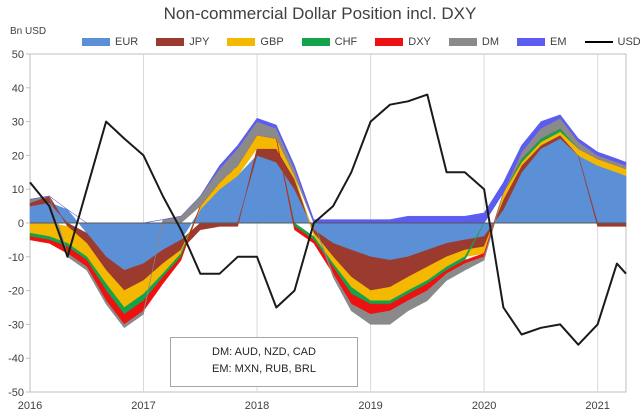  Describe the element at coordinates (257, 406) in the screenshot. I see `x-tick-label-2018: 2018` at that location.